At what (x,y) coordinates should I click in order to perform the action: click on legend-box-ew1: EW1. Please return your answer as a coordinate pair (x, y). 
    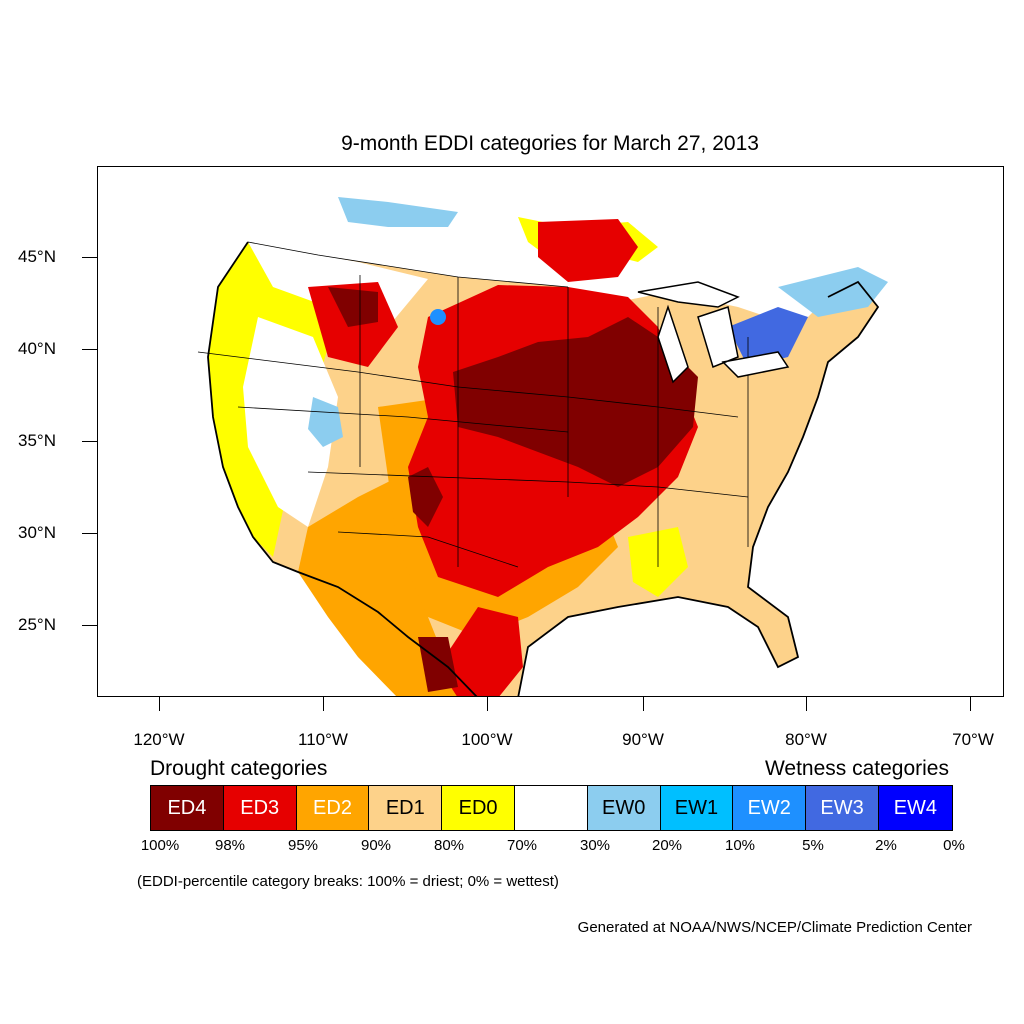
    Looking at the image, I should click on (697, 808).